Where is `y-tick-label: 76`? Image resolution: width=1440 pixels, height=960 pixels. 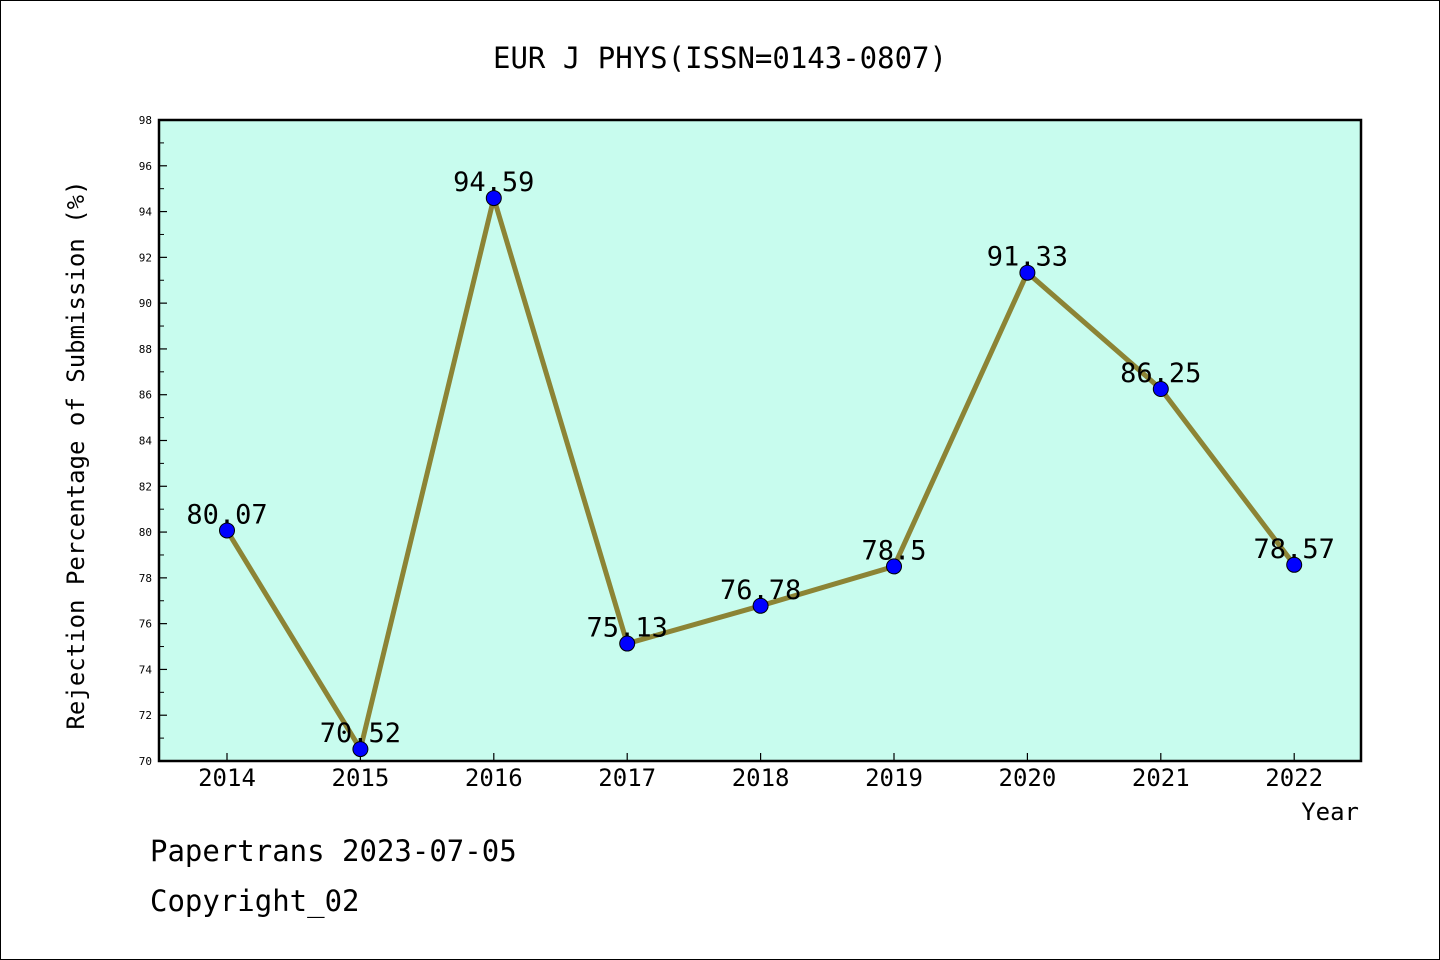 y-tick-label: 76 is located at coordinates (145, 624).